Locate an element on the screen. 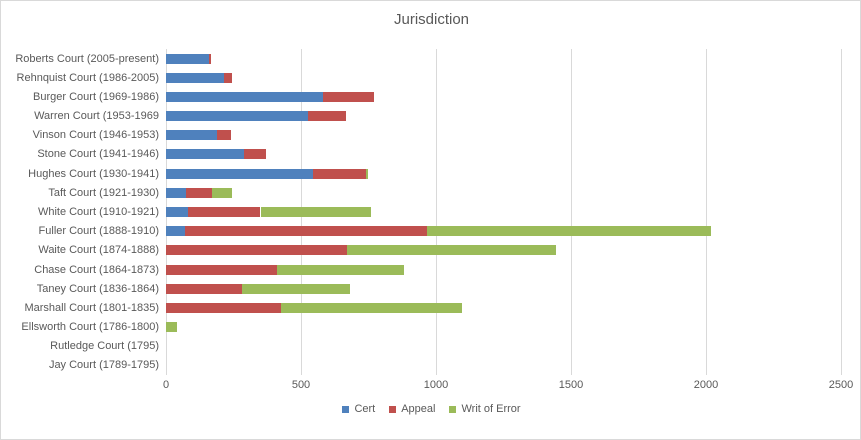  y-axis-label: Hughes Court (1930-1941) is located at coordinates (93, 173).